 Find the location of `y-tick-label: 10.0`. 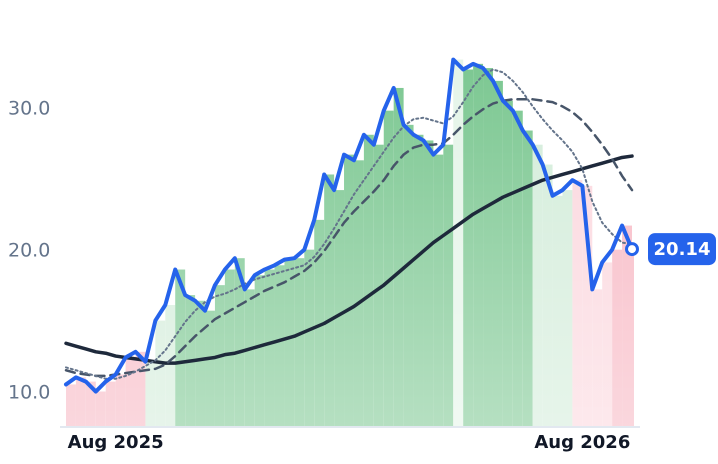

y-tick-label: 10.0 is located at coordinates (29, 392).